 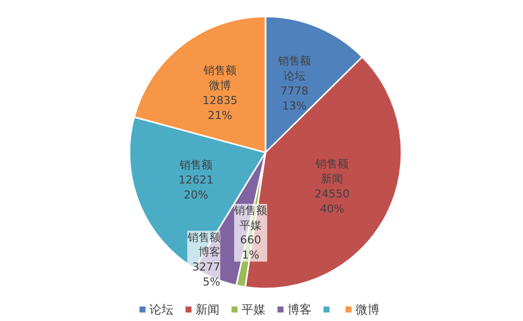 What do you see at coordinates (251, 225) in the screenshot?
I see `slice-label: 平媒` at bounding box center [251, 225].